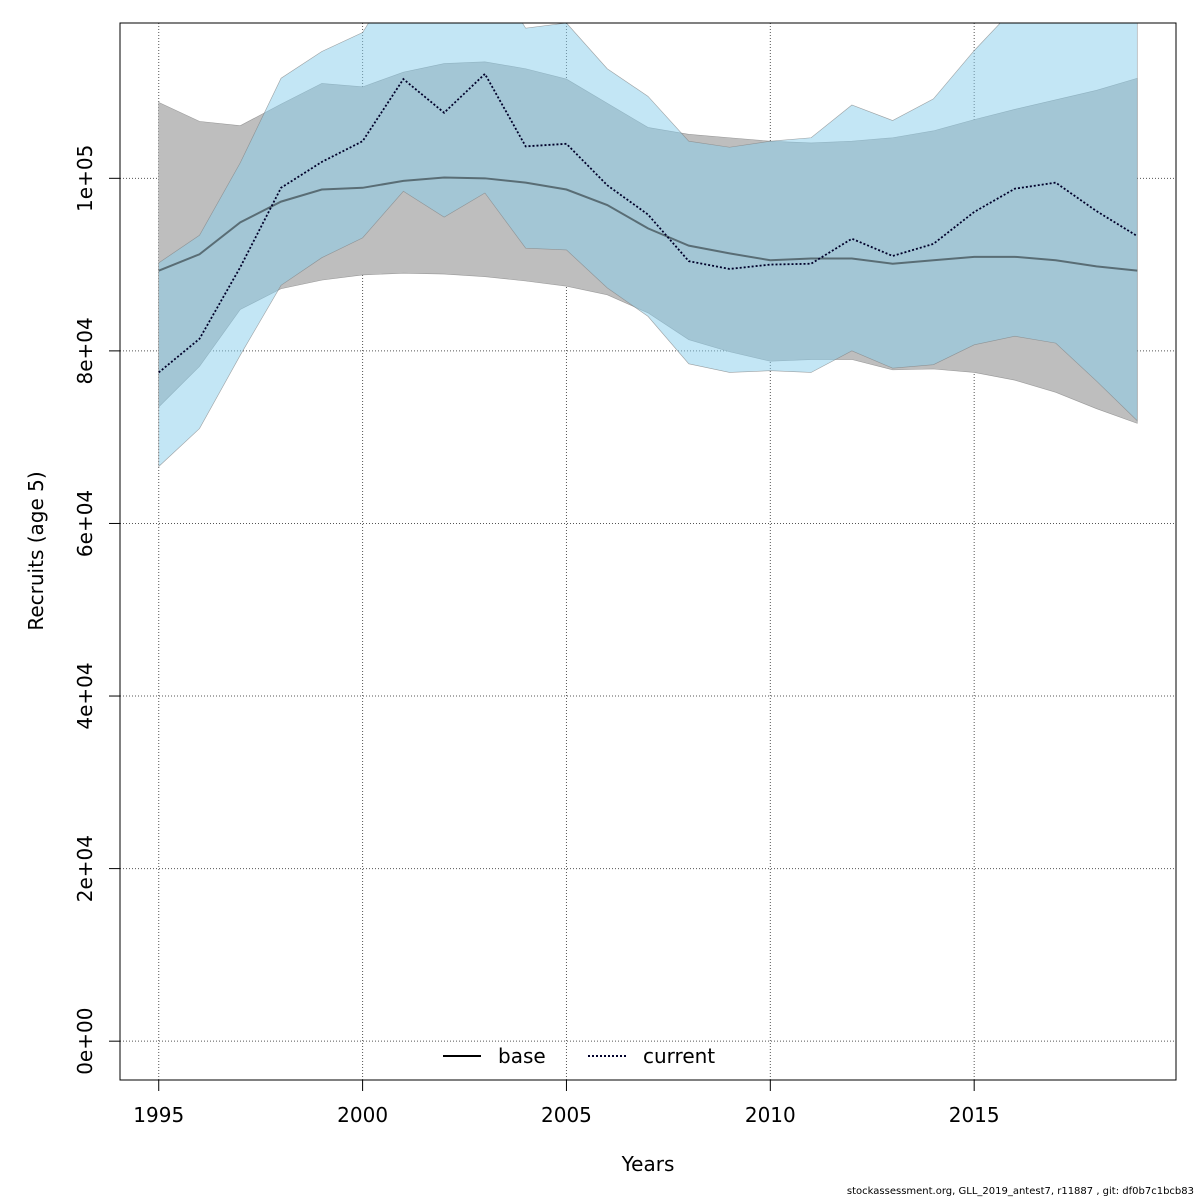 The height and width of the screenshot is (1204, 1200). Describe the element at coordinates (770, 1115) in the screenshot. I see `x-tick-label: 2010` at that location.